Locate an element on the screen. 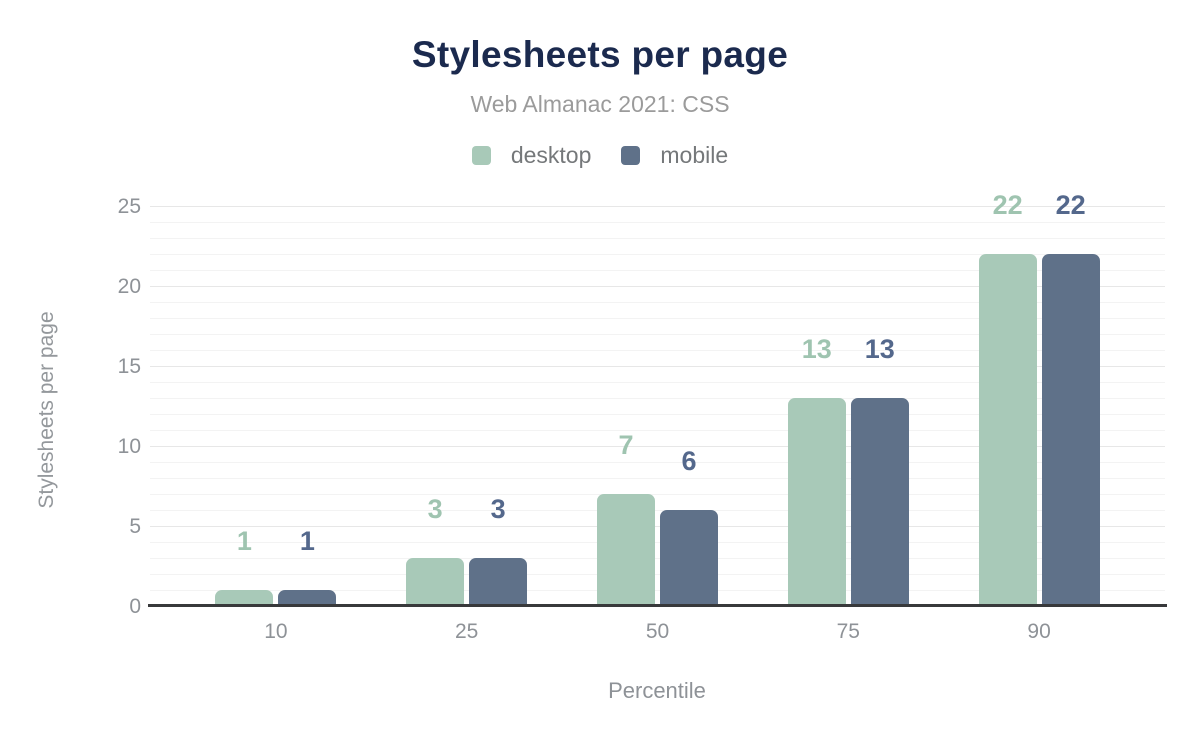  x-tick-label: 10 is located at coordinates (276, 631).